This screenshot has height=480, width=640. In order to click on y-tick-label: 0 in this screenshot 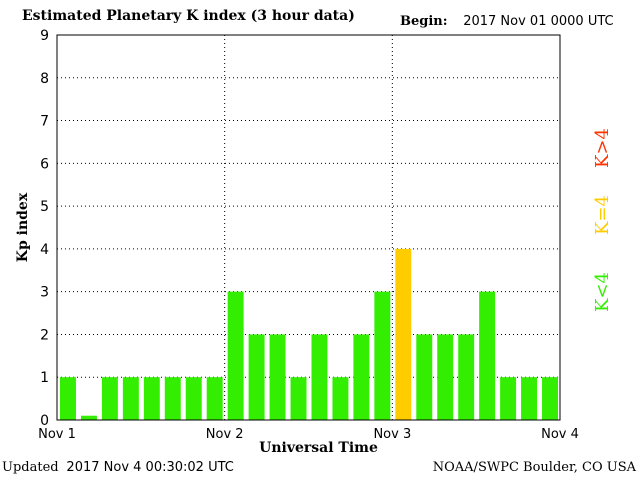, I will do `click(44, 421)`.